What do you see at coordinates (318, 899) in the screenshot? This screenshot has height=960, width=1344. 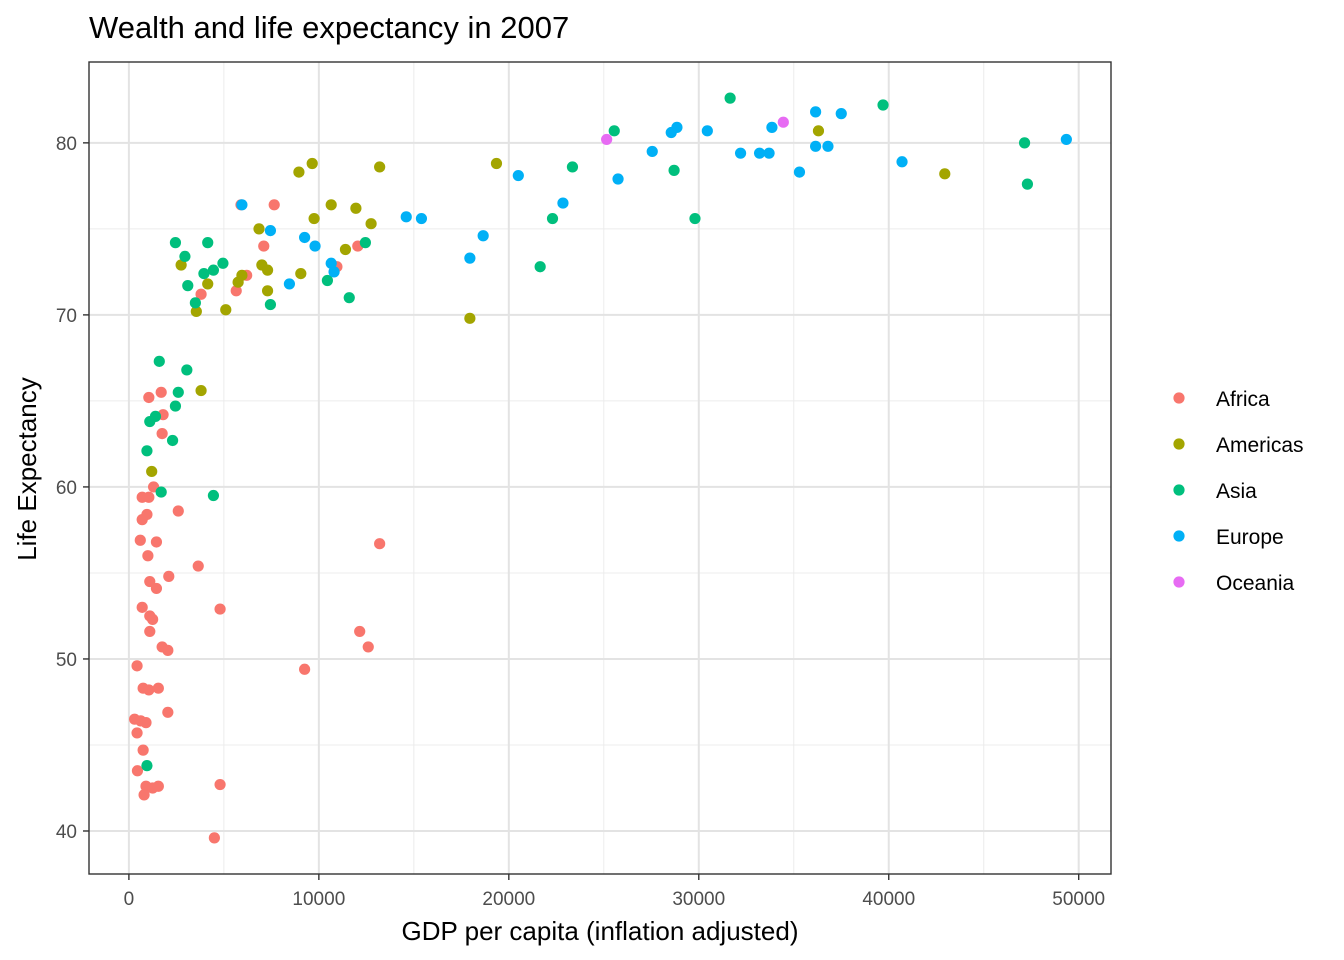 I see `x-tick-label: 10000` at bounding box center [318, 899].